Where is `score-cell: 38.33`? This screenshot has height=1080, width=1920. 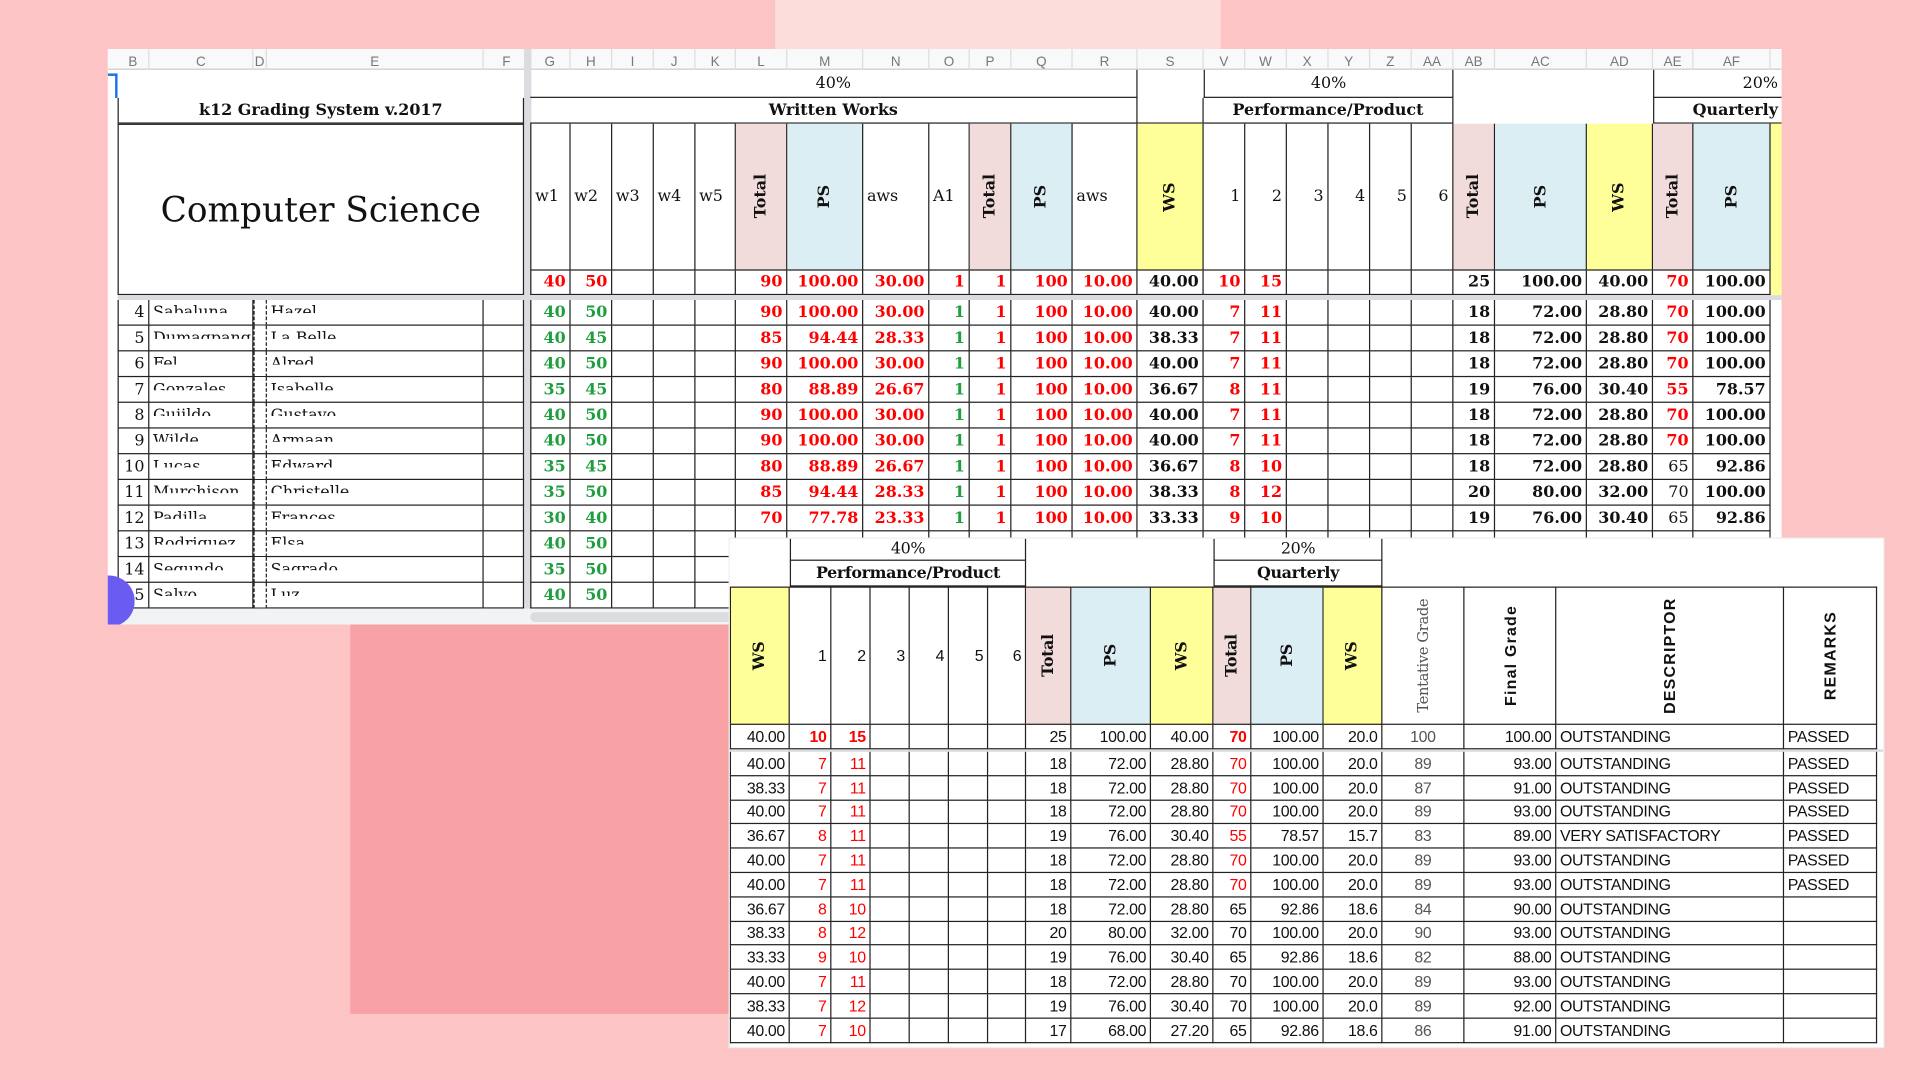 score-cell: 38.33 is located at coordinates (1170, 493).